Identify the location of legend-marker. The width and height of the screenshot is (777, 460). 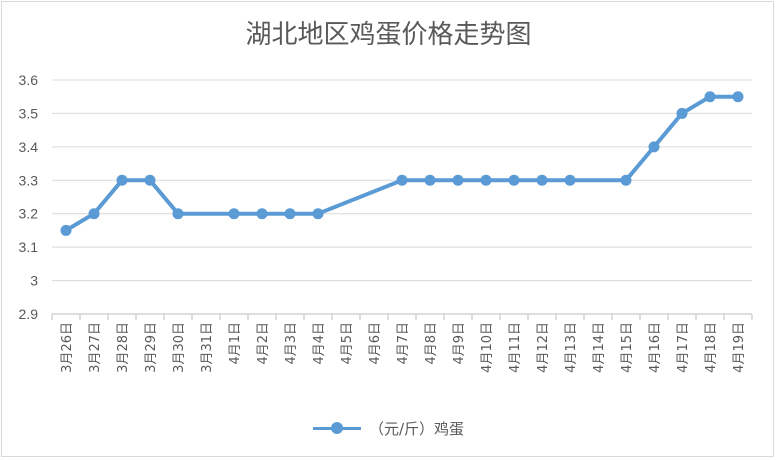
(336, 428).